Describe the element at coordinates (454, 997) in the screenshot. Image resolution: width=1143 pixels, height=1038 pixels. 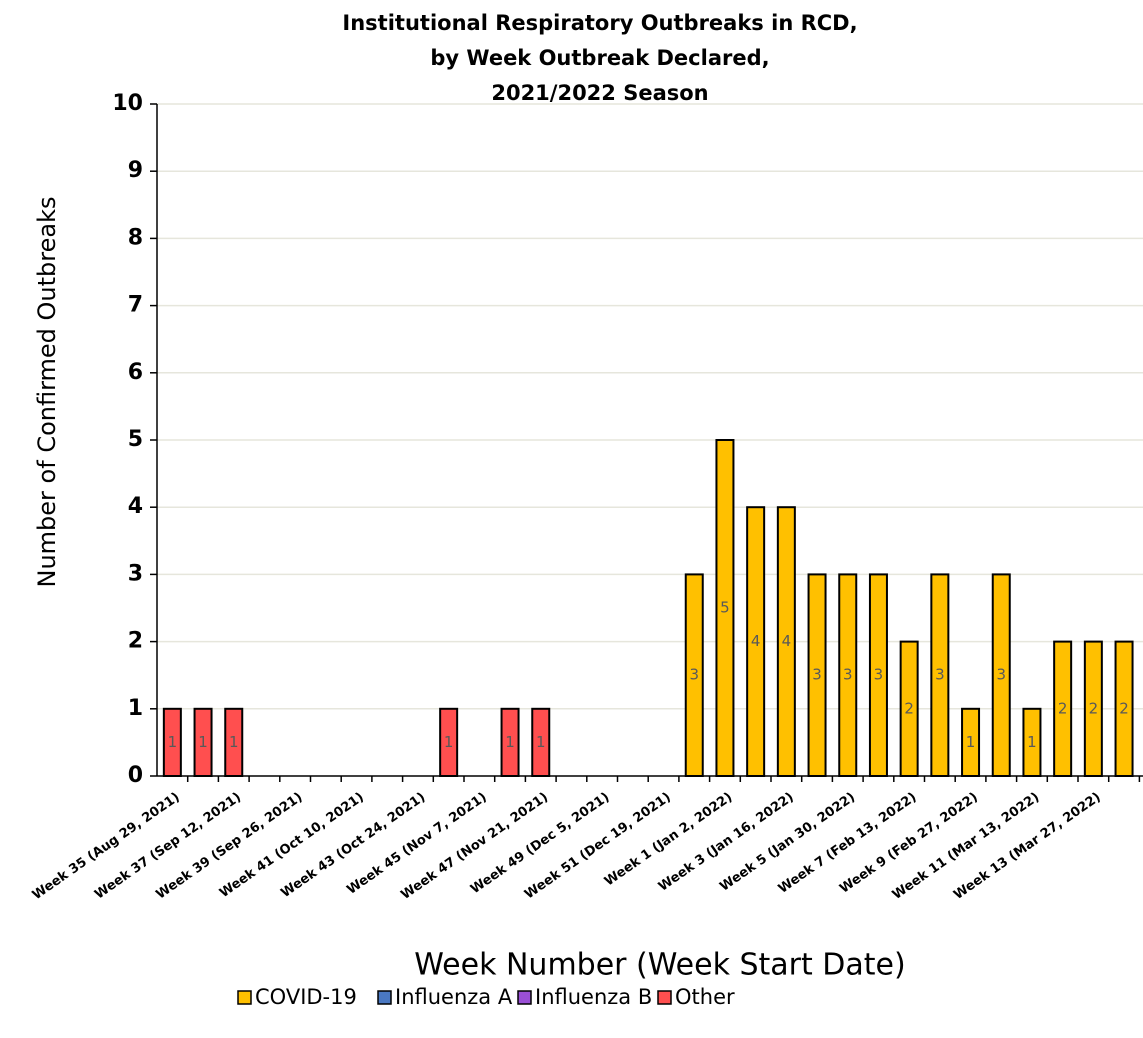
I see `legend-label: Influenza A` at that location.